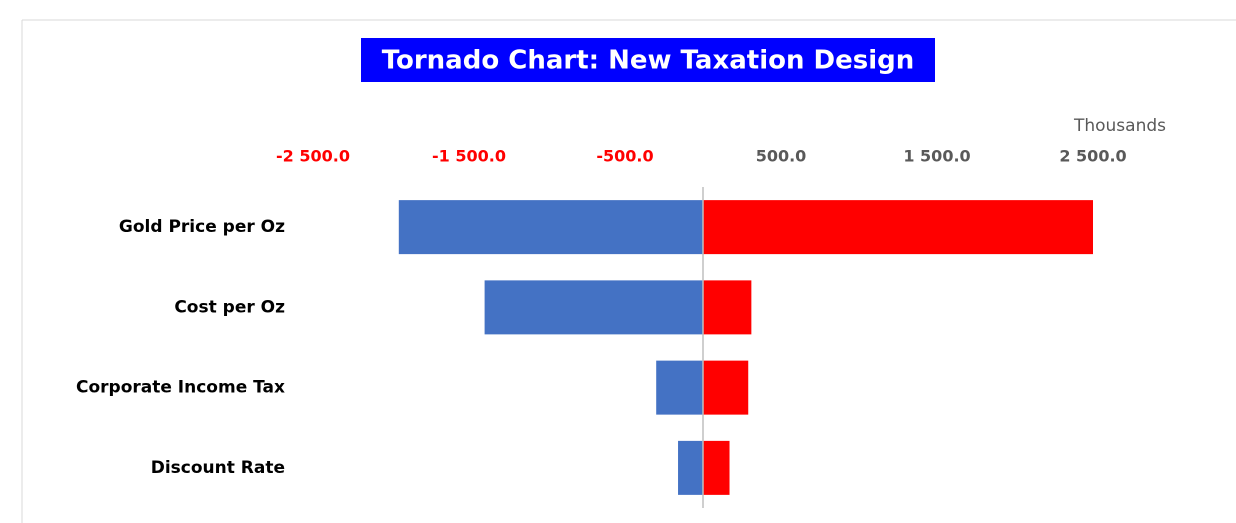 The width and height of the screenshot is (1236, 523). What do you see at coordinates (624, 156) in the screenshot?
I see `x-tick-label: -500.0` at bounding box center [624, 156].